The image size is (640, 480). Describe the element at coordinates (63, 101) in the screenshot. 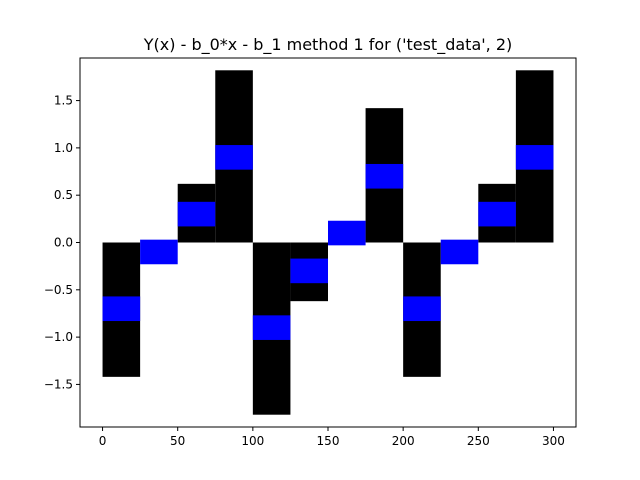

I see `y-tick-label-6: 1.5` at that location.